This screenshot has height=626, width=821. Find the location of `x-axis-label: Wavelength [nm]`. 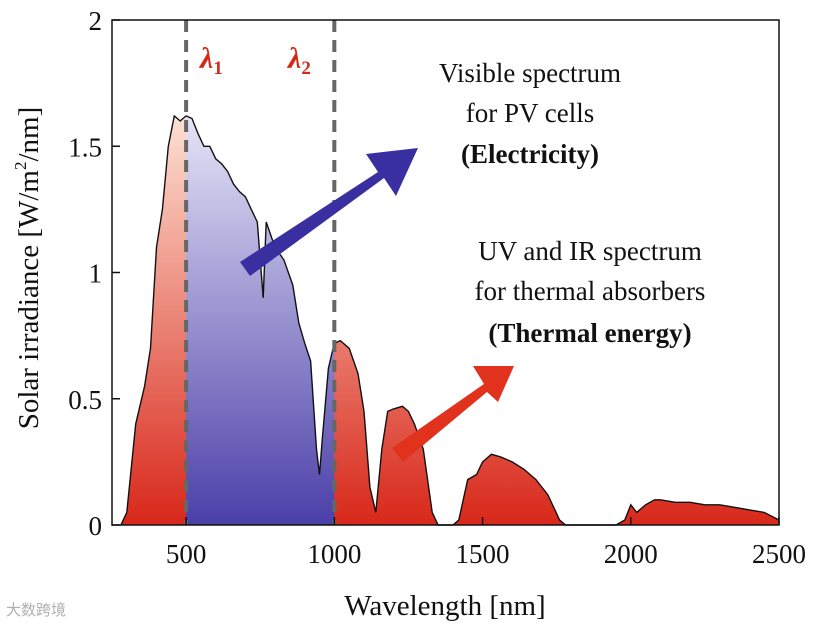

x-axis-label: Wavelength [nm] is located at coordinates (444, 606).